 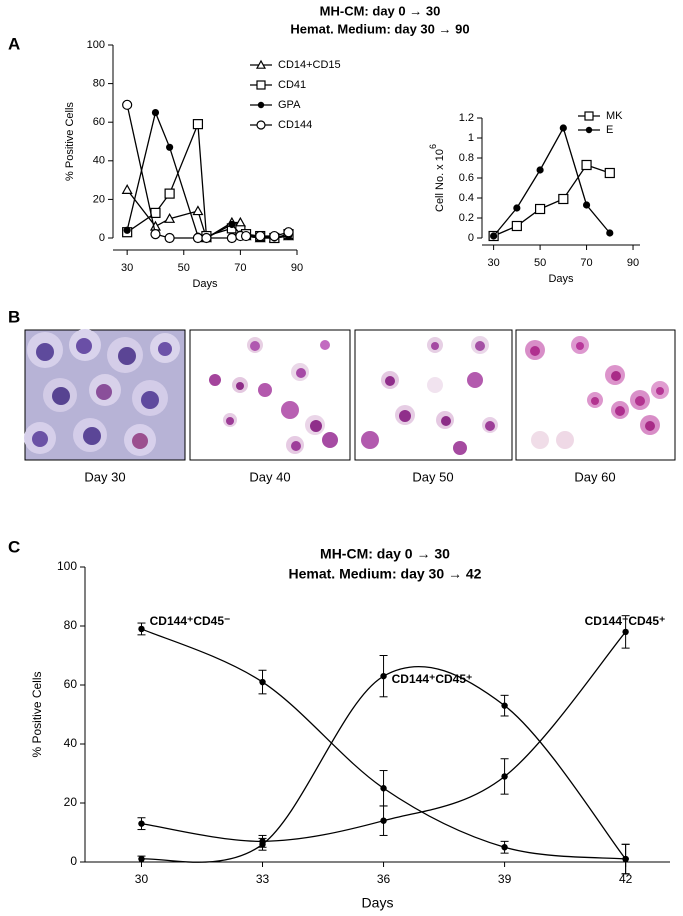 I want to click on figure-title: Hemat. Medium: day 30 → 90, so click(x=379, y=28).